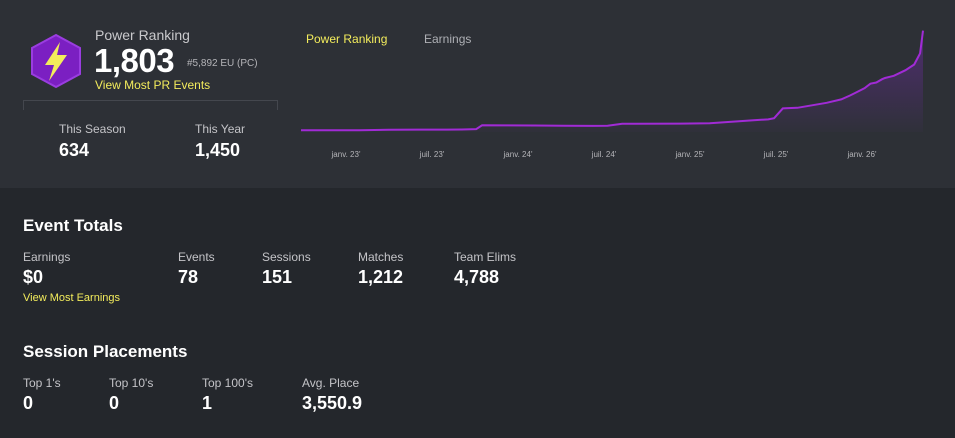 The image size is (955, 438). Describe the element at coordinates (227, 383) in the screenshot. I see `top100-label: Top 100's` at that location.